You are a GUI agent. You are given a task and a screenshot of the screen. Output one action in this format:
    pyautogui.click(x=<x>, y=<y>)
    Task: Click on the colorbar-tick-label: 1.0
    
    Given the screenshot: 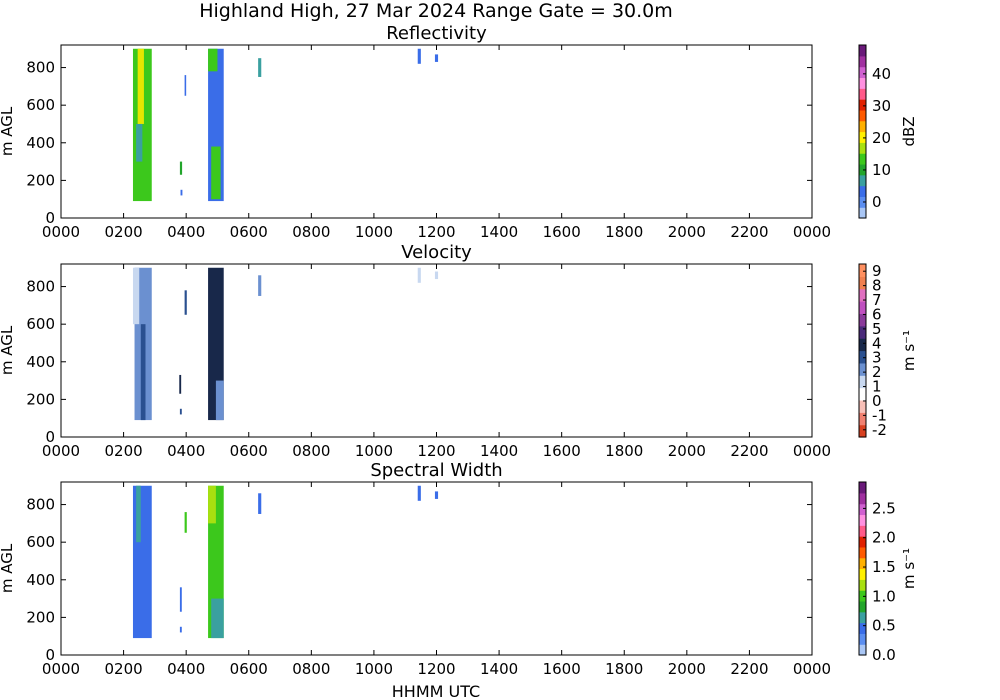 What is the action you would take?
    pyautogui.click(x=884, y=596)
    